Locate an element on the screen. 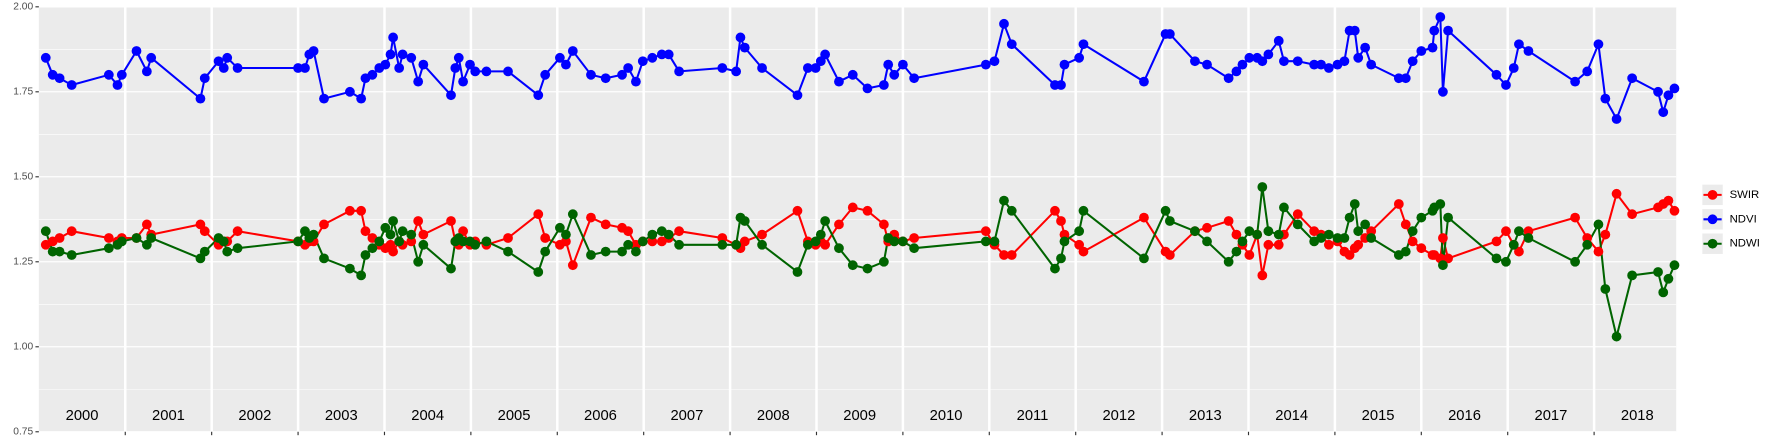  y-tick-label: 1.50 is located at coordinates (23, 177).